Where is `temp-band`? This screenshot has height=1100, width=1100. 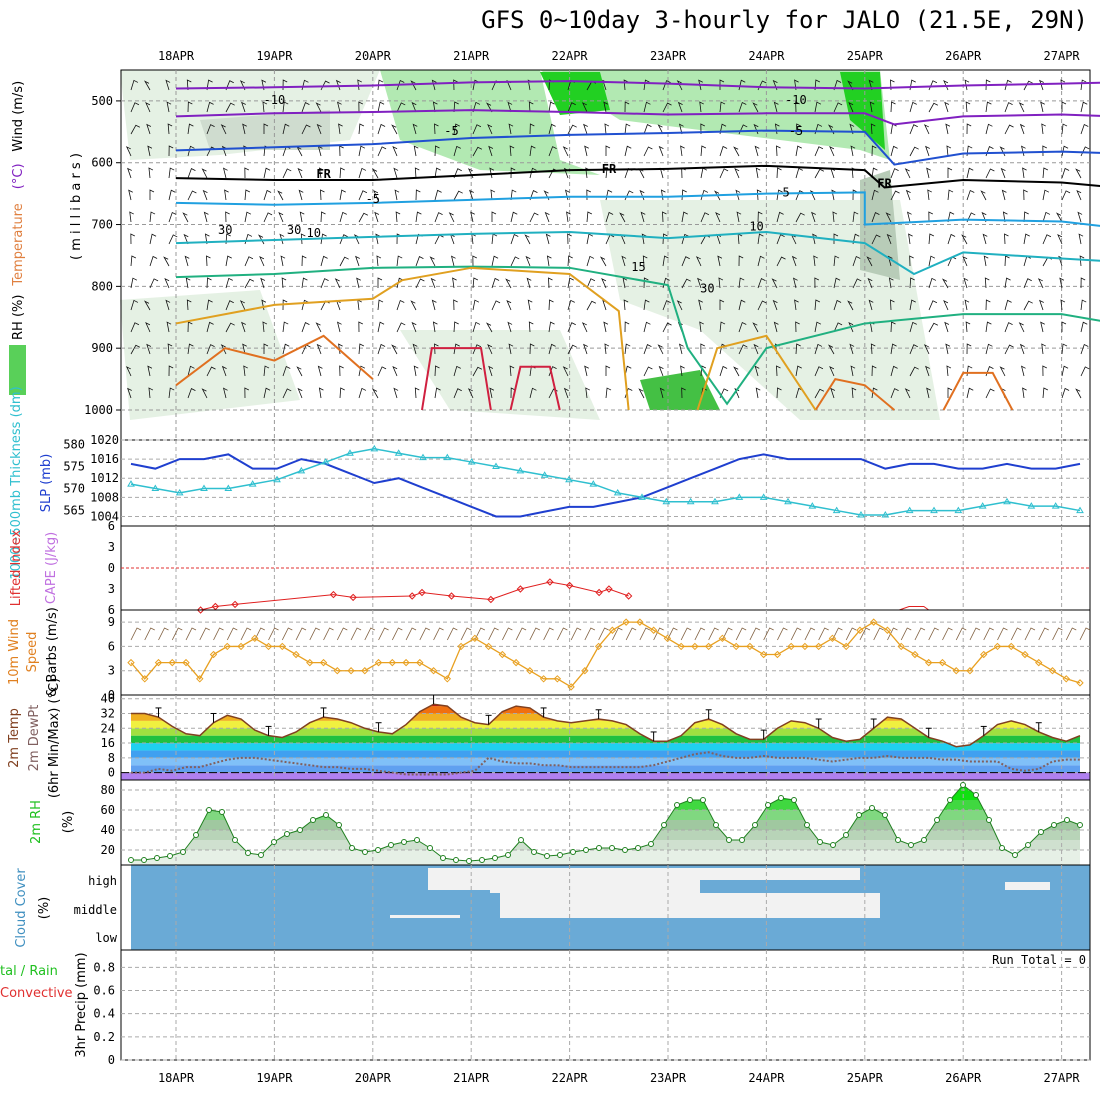 temp-band is located at coordinates (605, 761).